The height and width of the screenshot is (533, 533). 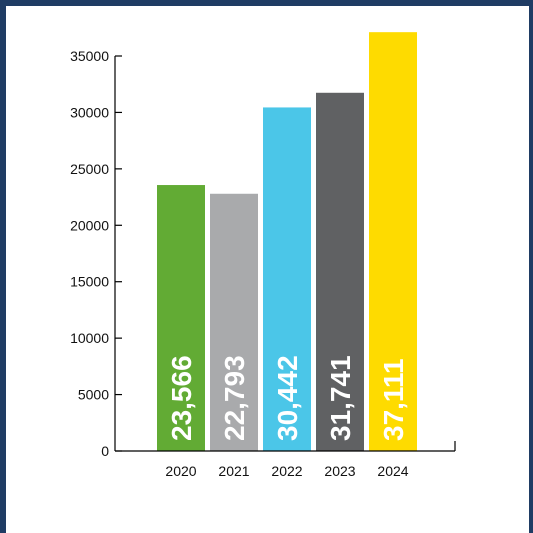 What do you see at coordinates (181, 318) in the screenshot?
I see `bar-2020` at bounding box center [181, 318].